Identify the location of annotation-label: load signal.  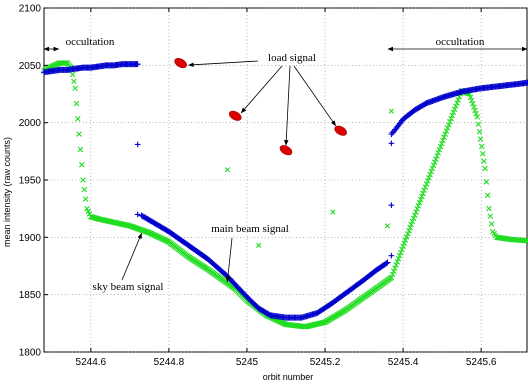
(292, 58).